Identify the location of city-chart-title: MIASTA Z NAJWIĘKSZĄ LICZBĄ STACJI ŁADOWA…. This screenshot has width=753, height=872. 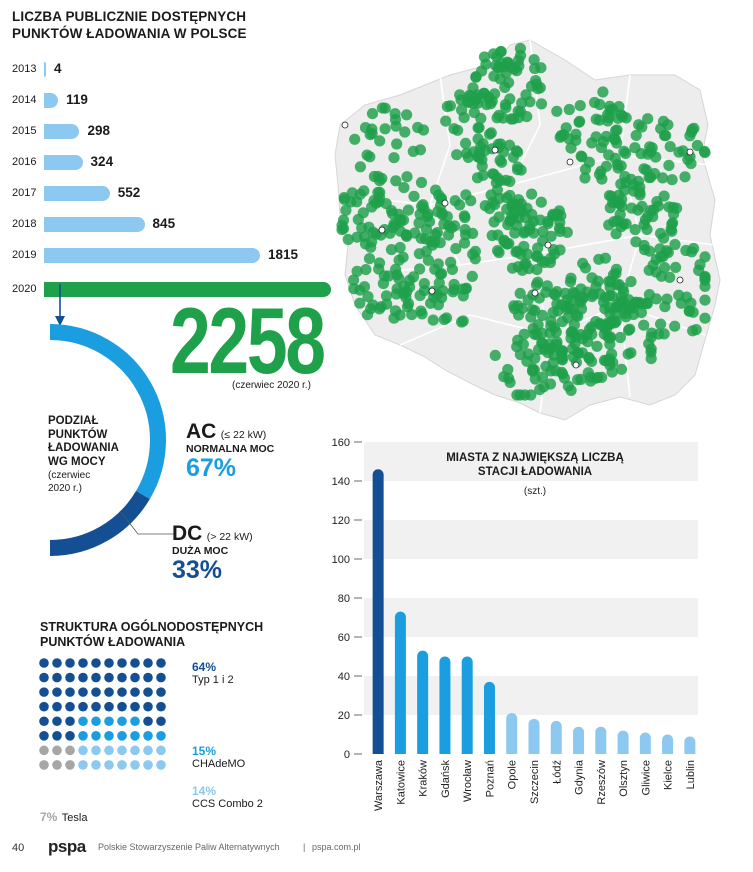
(535, 465).